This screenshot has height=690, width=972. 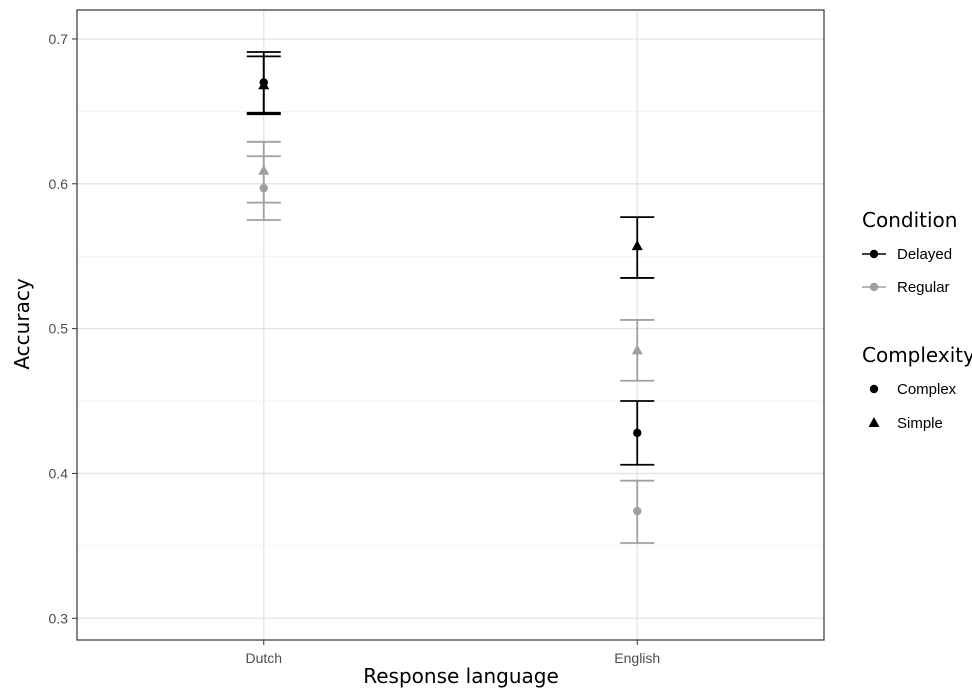 What do you see at coordinates (874, 254) in the screenshot?
I see `legend-delayed-point` at bounding box center [874, 254].